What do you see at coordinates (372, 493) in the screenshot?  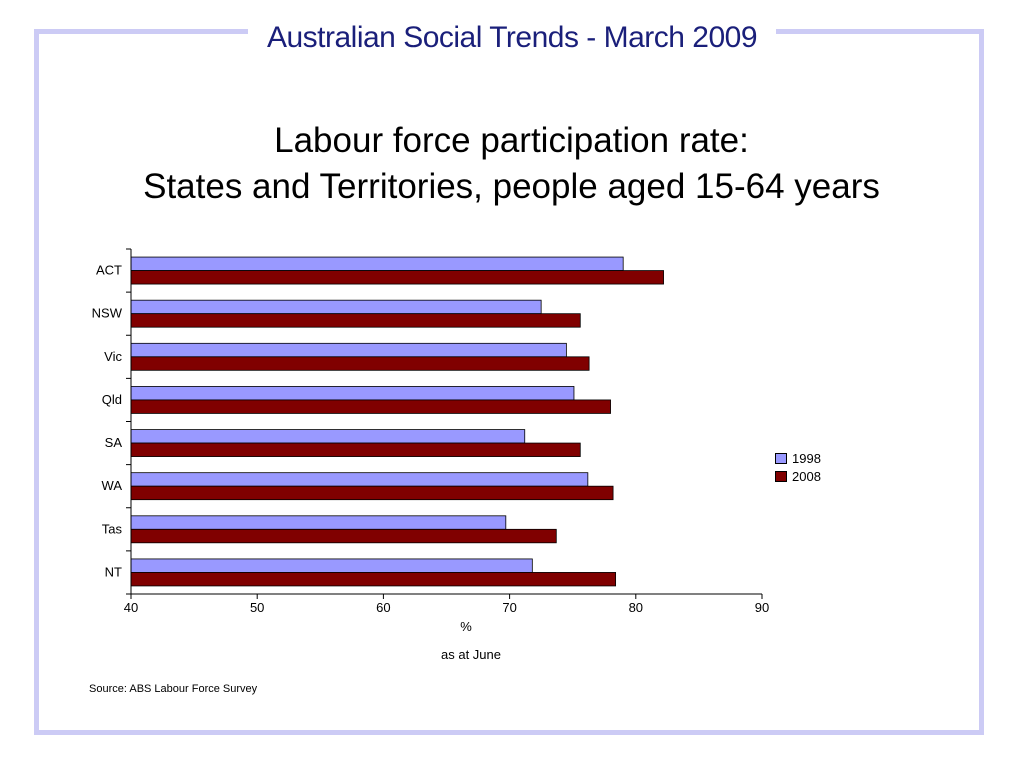 I see `bar-wa-2008` at bounding box center [372, 493].